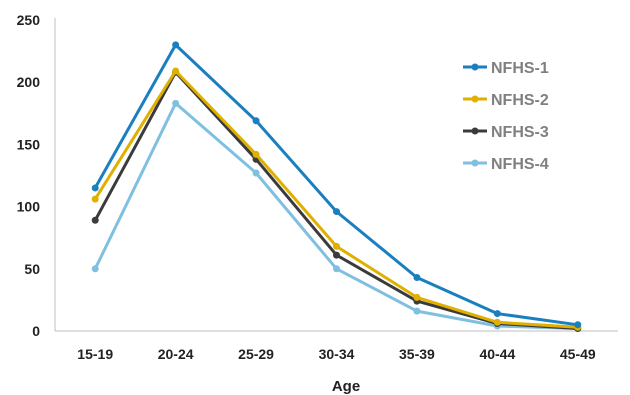 The height and width of the screenshot is (395, 630). Describe the element at coordinates (95, 354) in the screenshot. I see `x-tick-label: 15-19` at that location.